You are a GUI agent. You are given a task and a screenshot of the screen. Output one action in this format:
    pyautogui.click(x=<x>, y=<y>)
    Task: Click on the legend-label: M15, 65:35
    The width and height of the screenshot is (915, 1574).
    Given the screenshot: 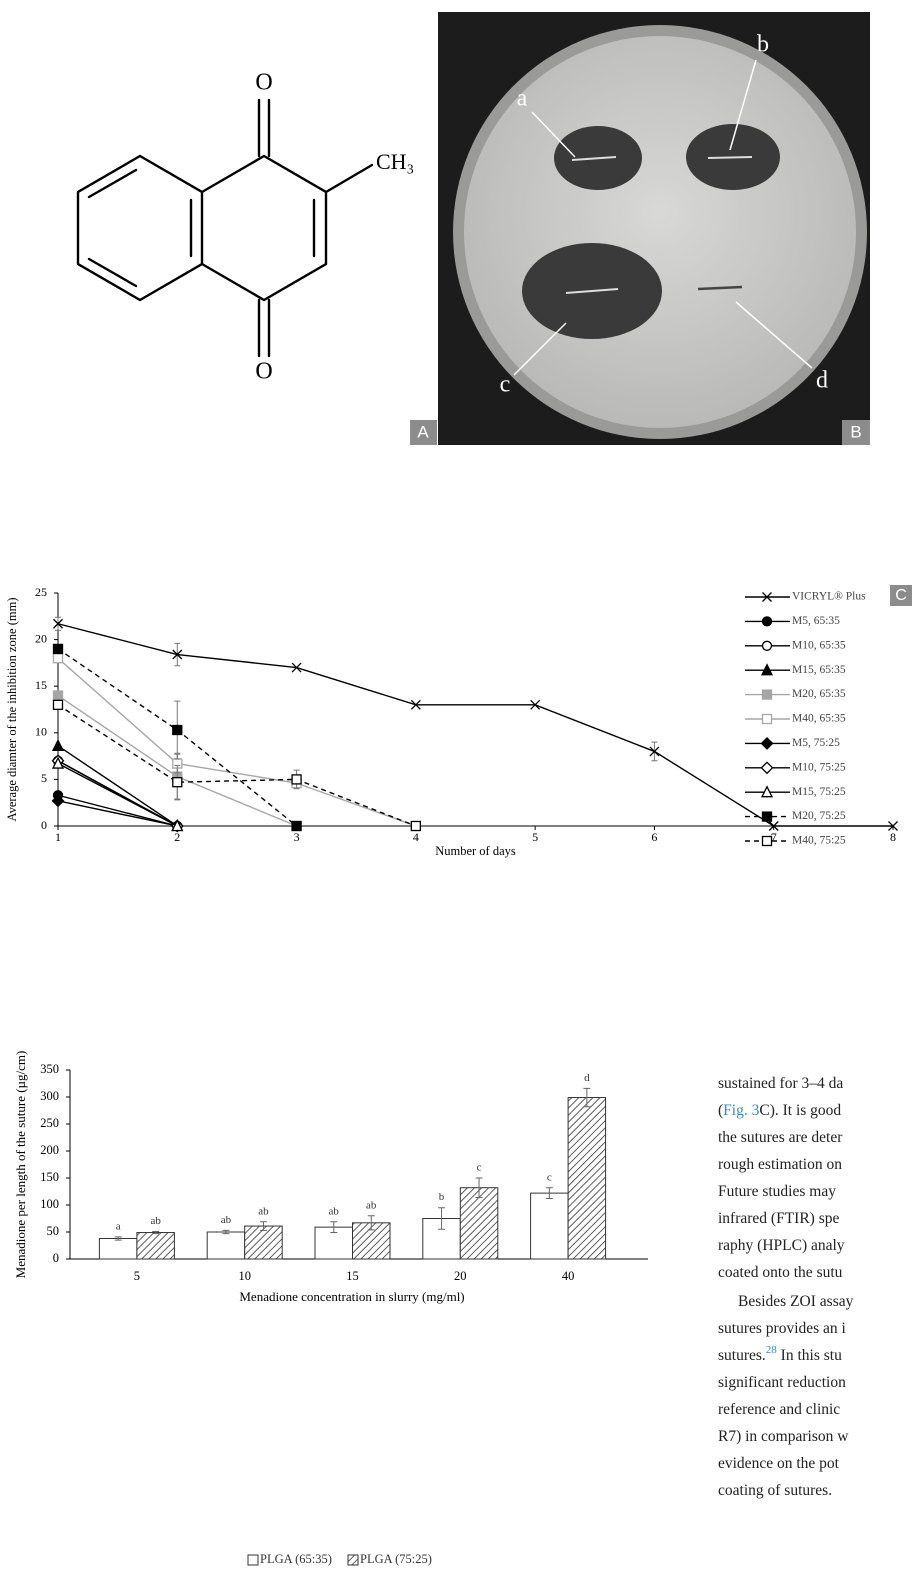 What is the action you would take?
    pyautogui.click(x=819, y=670)
    